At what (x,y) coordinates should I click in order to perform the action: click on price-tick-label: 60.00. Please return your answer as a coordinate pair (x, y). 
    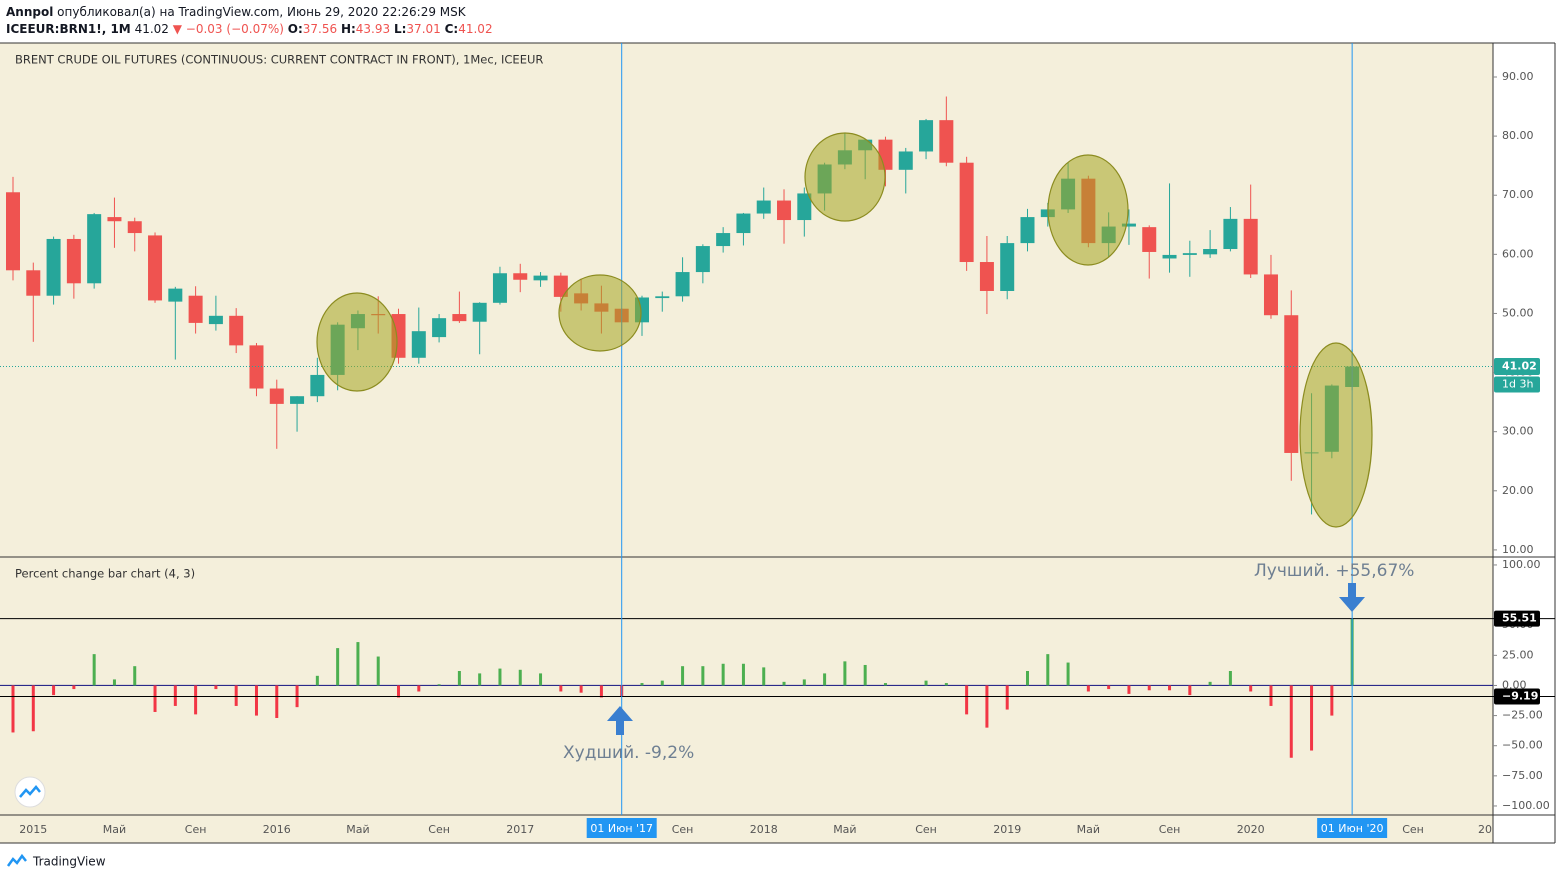
    Looking at the image, I should click on (1518, 253).